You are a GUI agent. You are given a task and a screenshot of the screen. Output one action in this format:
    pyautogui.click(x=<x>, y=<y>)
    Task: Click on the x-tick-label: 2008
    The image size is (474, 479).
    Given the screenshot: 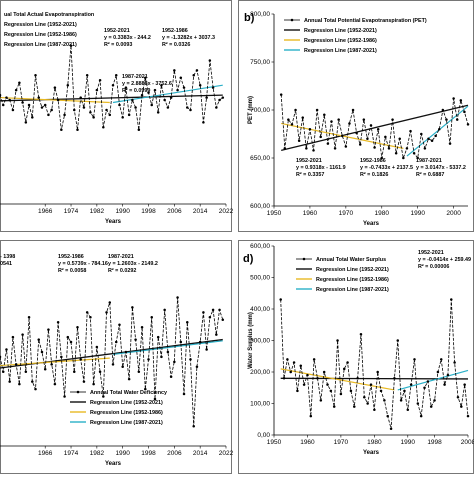 What is the action you would take?
    pyautogui.click(x=467, y=442)
    